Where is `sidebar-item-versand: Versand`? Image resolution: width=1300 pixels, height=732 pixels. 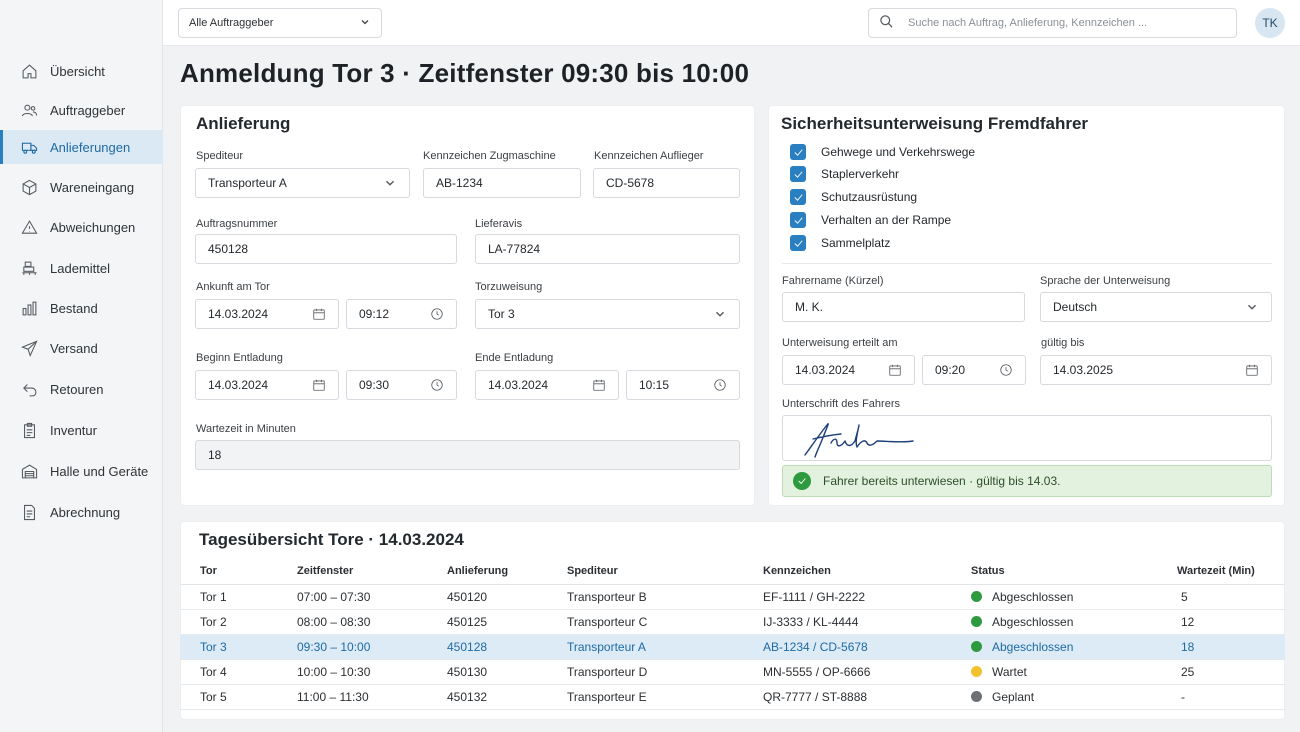 sidebar-item-versand: Versand is located at coordinates (81, 348).